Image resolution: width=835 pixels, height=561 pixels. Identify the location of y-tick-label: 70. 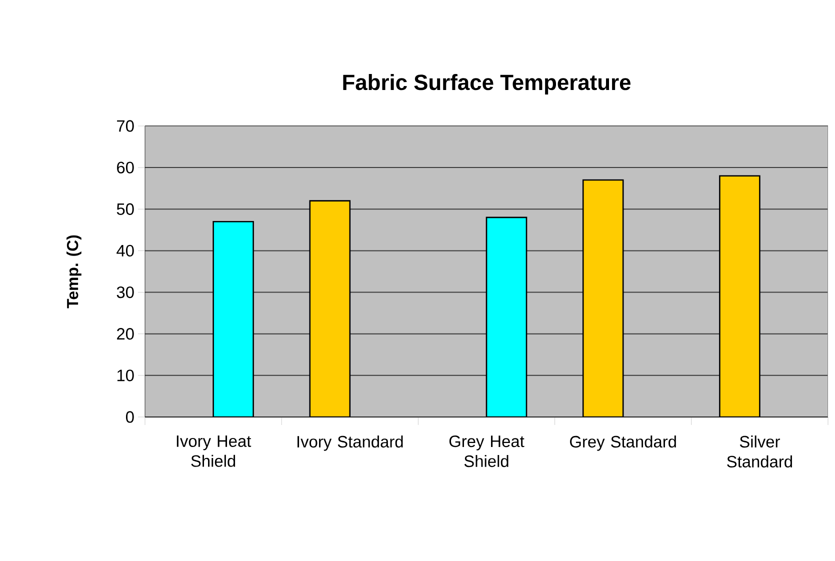
(125, 126).